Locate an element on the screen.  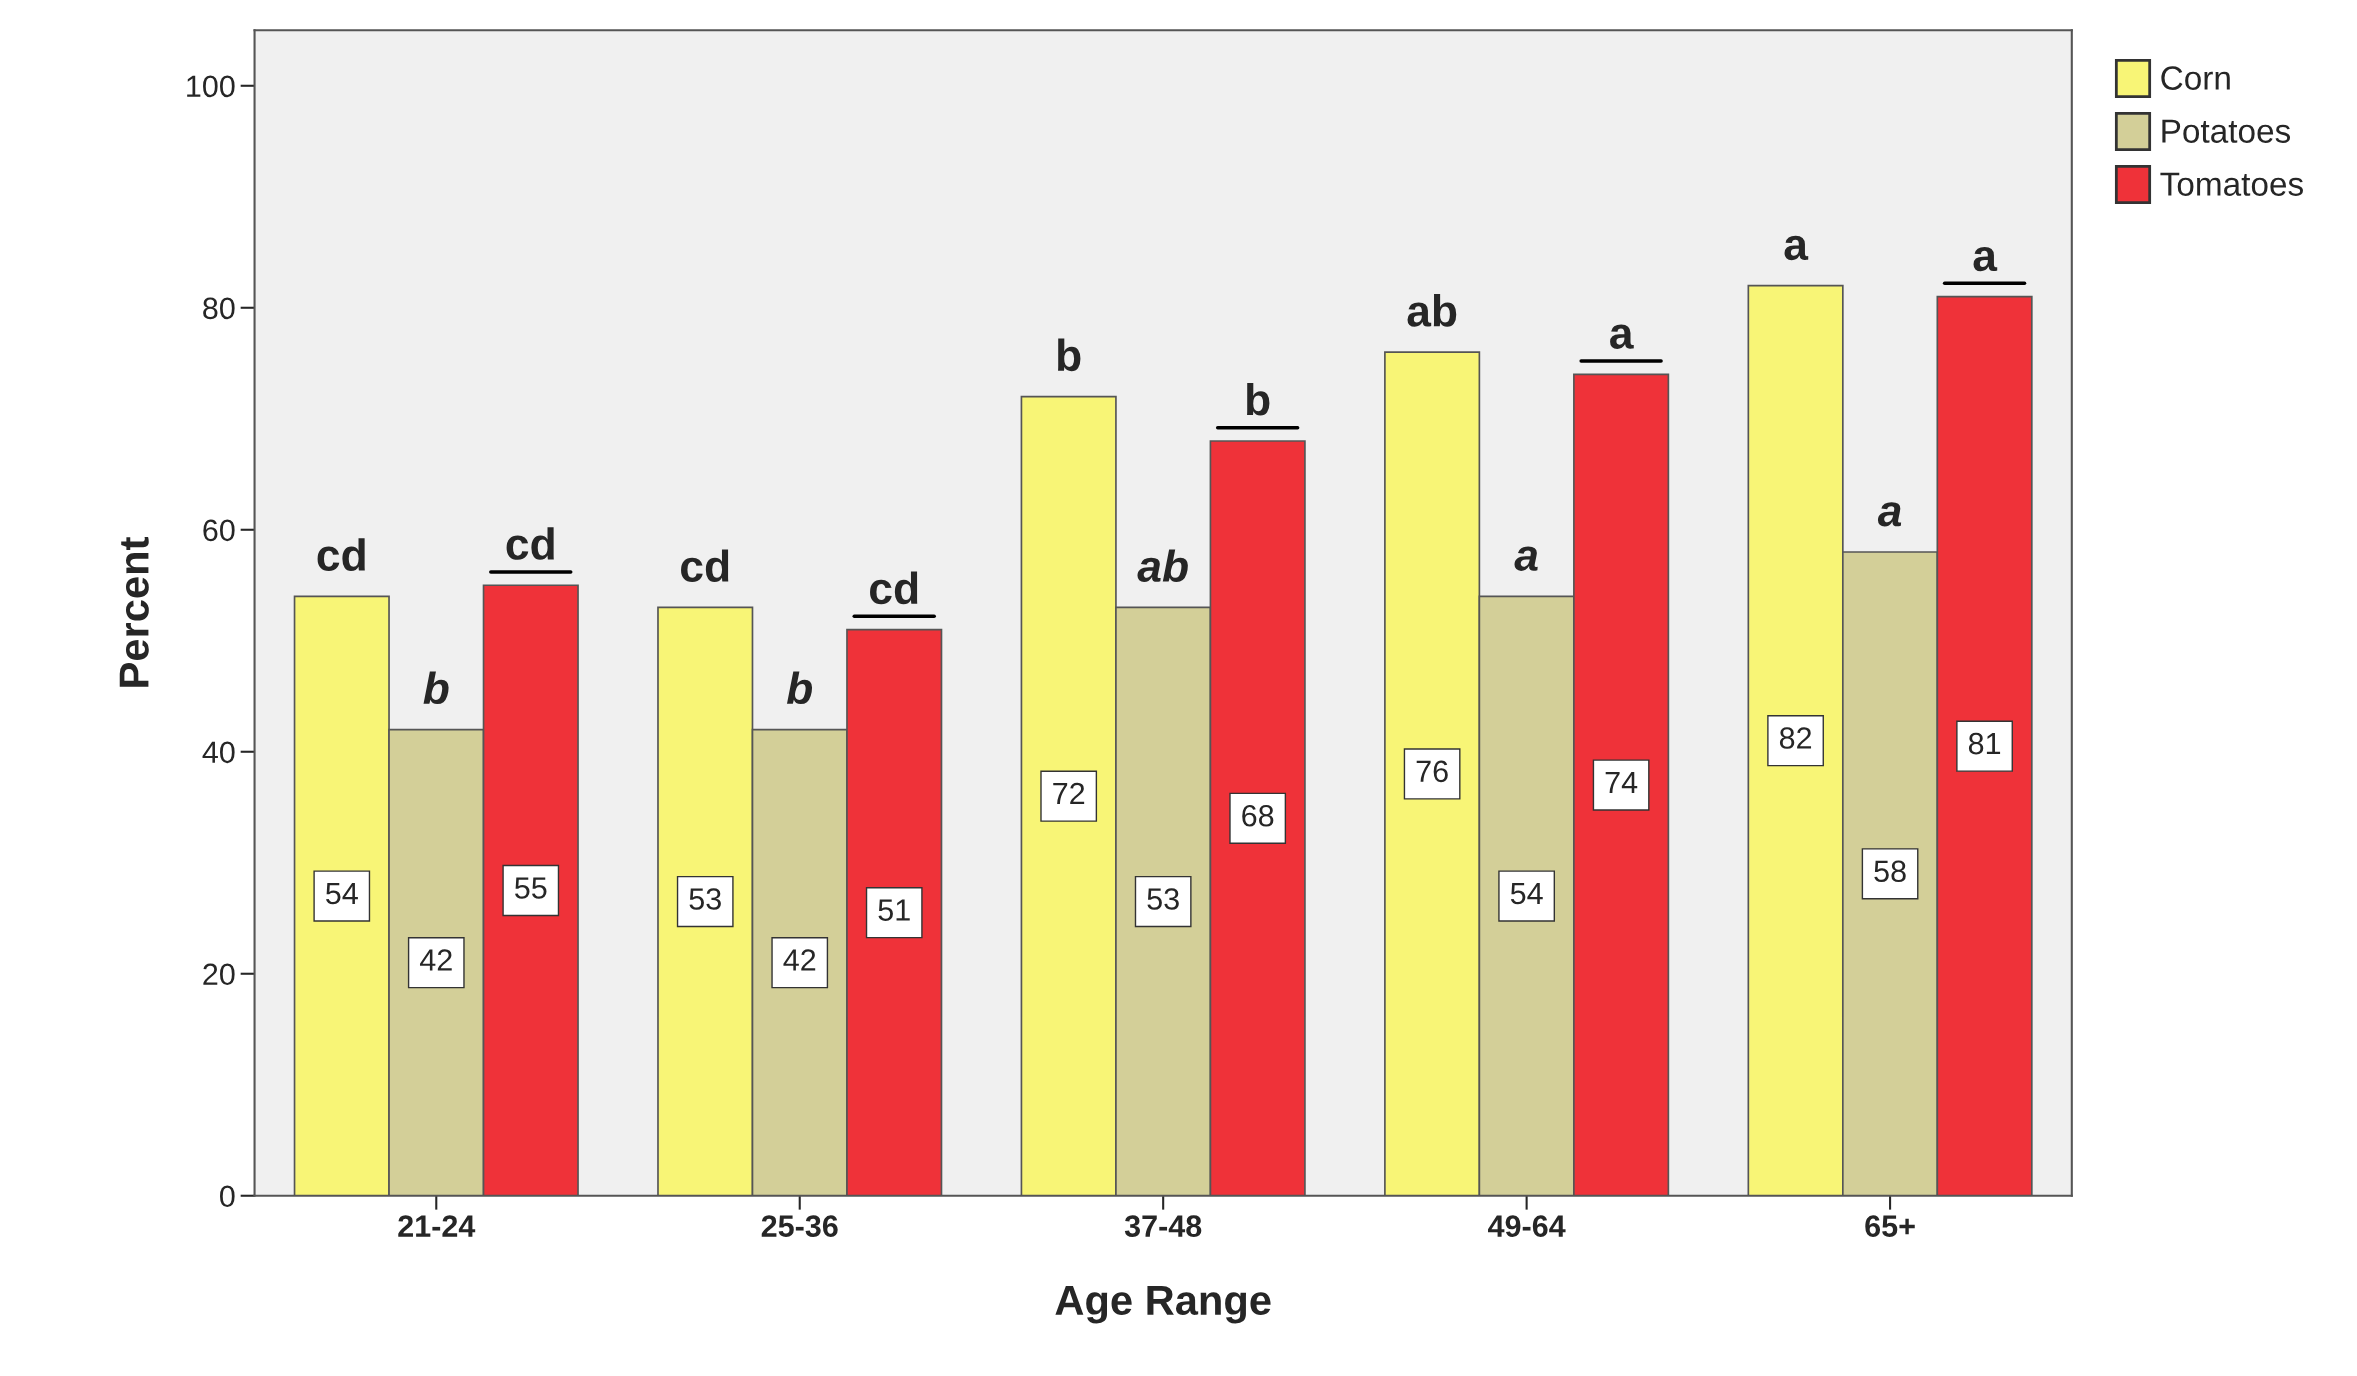
data-label: 58 is located at coordinates (1890, 871).